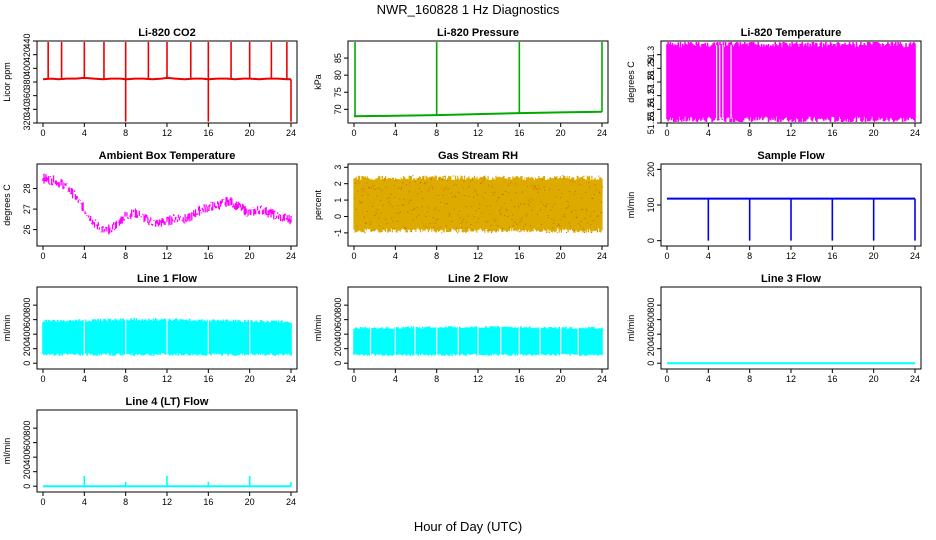 This screenshot has width=936, height=540. I want to click on panel-title: Line 3 Flow, so click(791, 279).